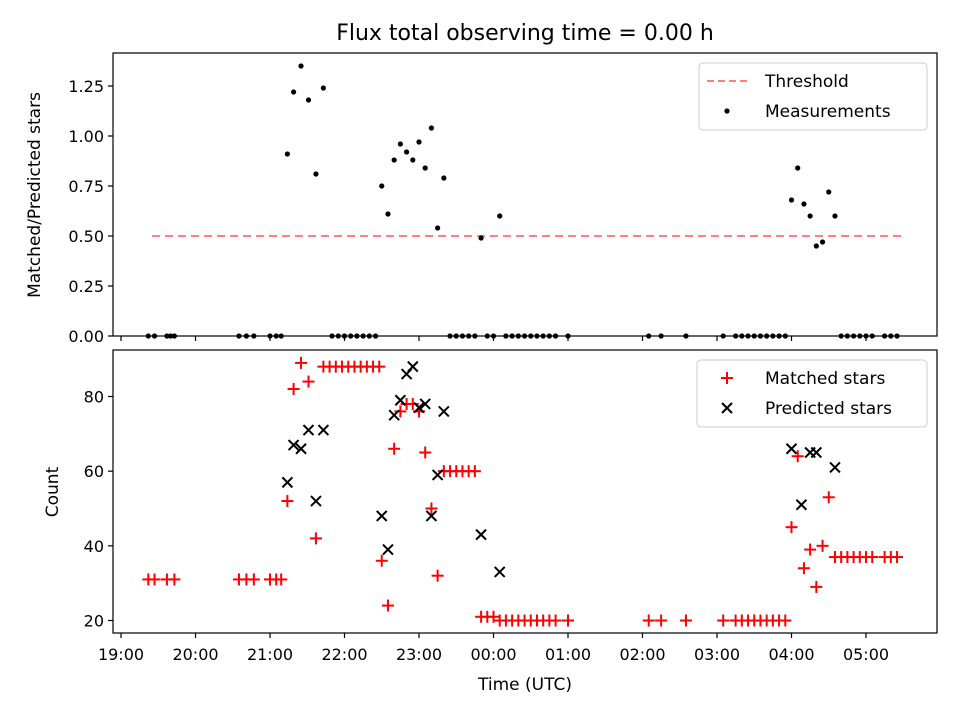  Describe the element at coordinates (86, 186) in the screenshot. I see `y-tick-label: 0.75` at that location.